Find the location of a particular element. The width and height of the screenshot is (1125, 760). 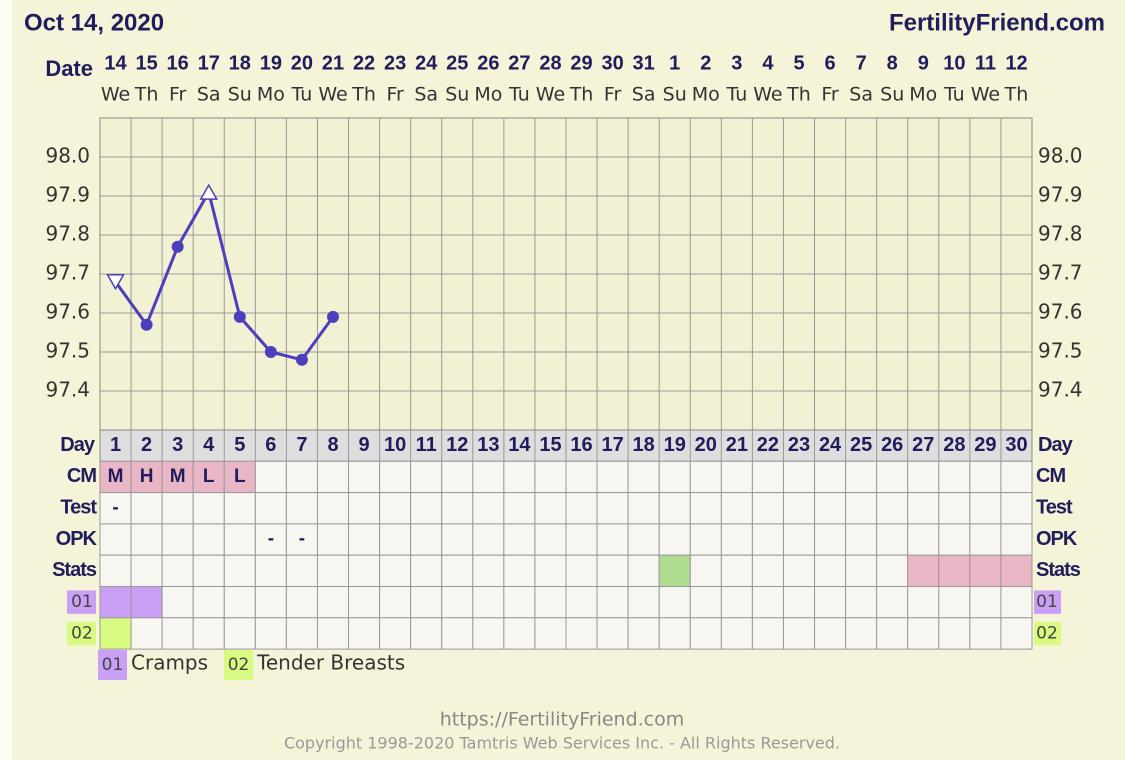

cycle-day: 30 is located at coordinates (1016, 445).